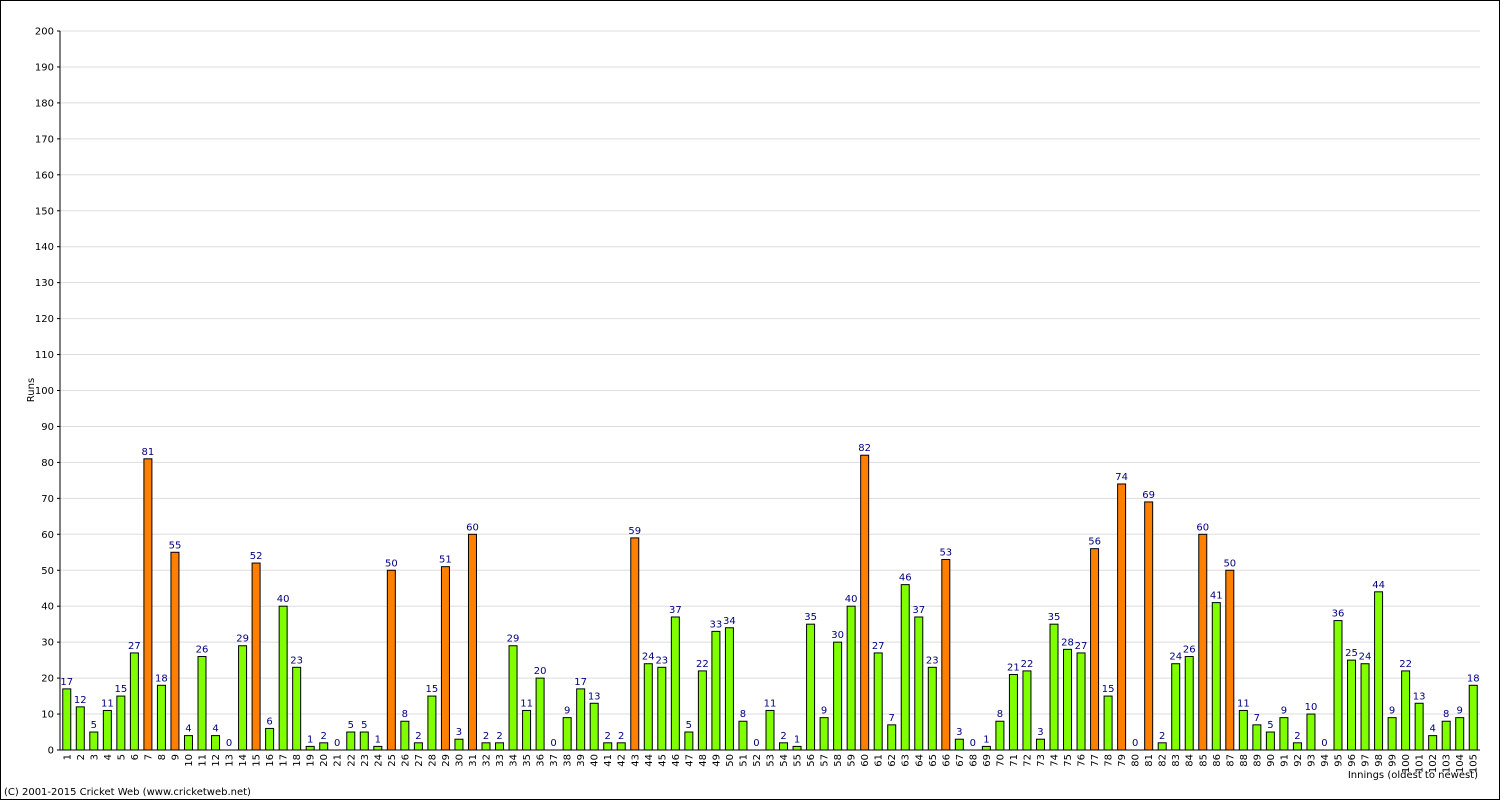  What do you see at coordinates (716, 760) in the screenshot?
I see `x-tick-label: 49` at bounding box center [716, 760].